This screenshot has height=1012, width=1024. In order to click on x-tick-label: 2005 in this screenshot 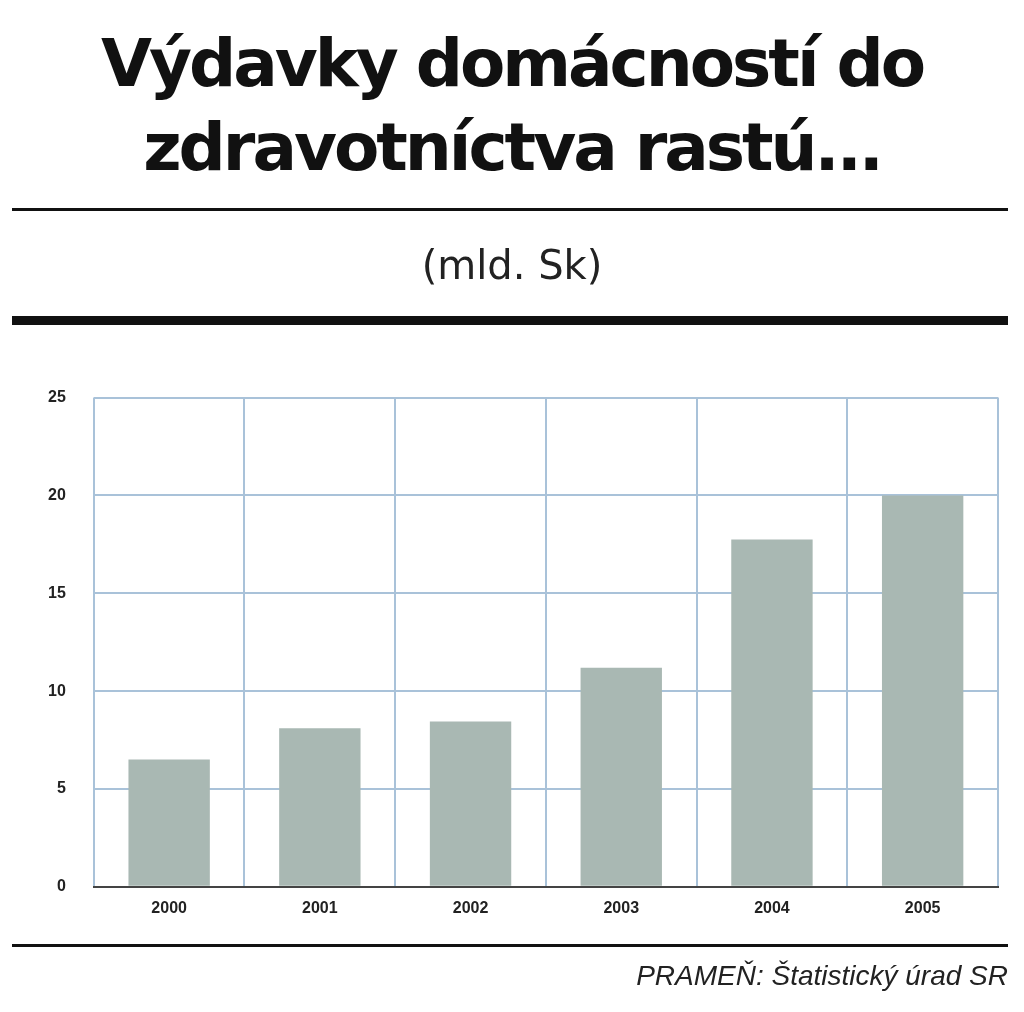, I will do `click(922, 907)`.